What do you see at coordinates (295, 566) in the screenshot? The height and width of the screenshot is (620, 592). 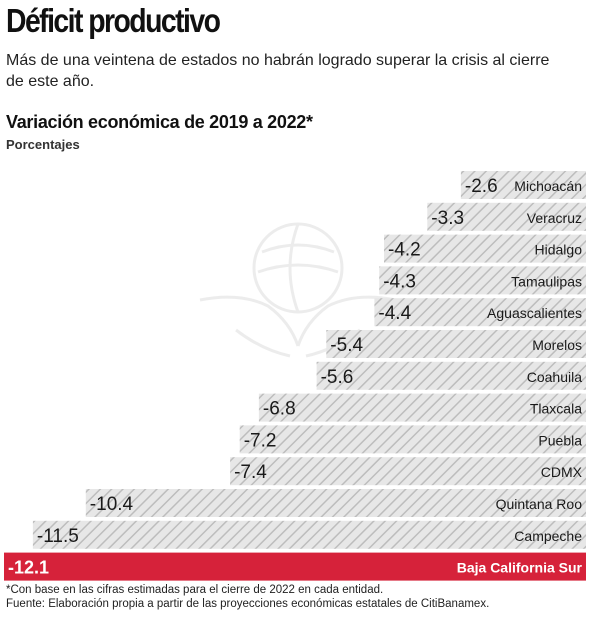 I see `bar-baja-california-sur` at bounding box center [295, 566].